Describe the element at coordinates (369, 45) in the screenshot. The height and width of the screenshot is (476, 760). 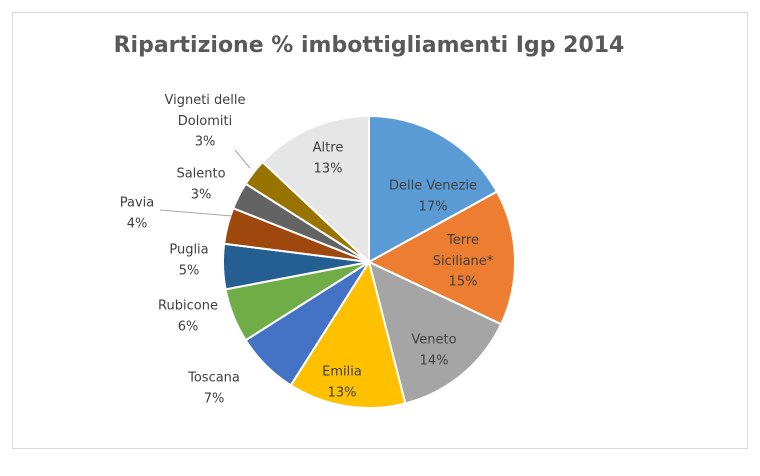
I see `chart-title: Ripartizione % imbottigliamenti Igp 2014` at that location.